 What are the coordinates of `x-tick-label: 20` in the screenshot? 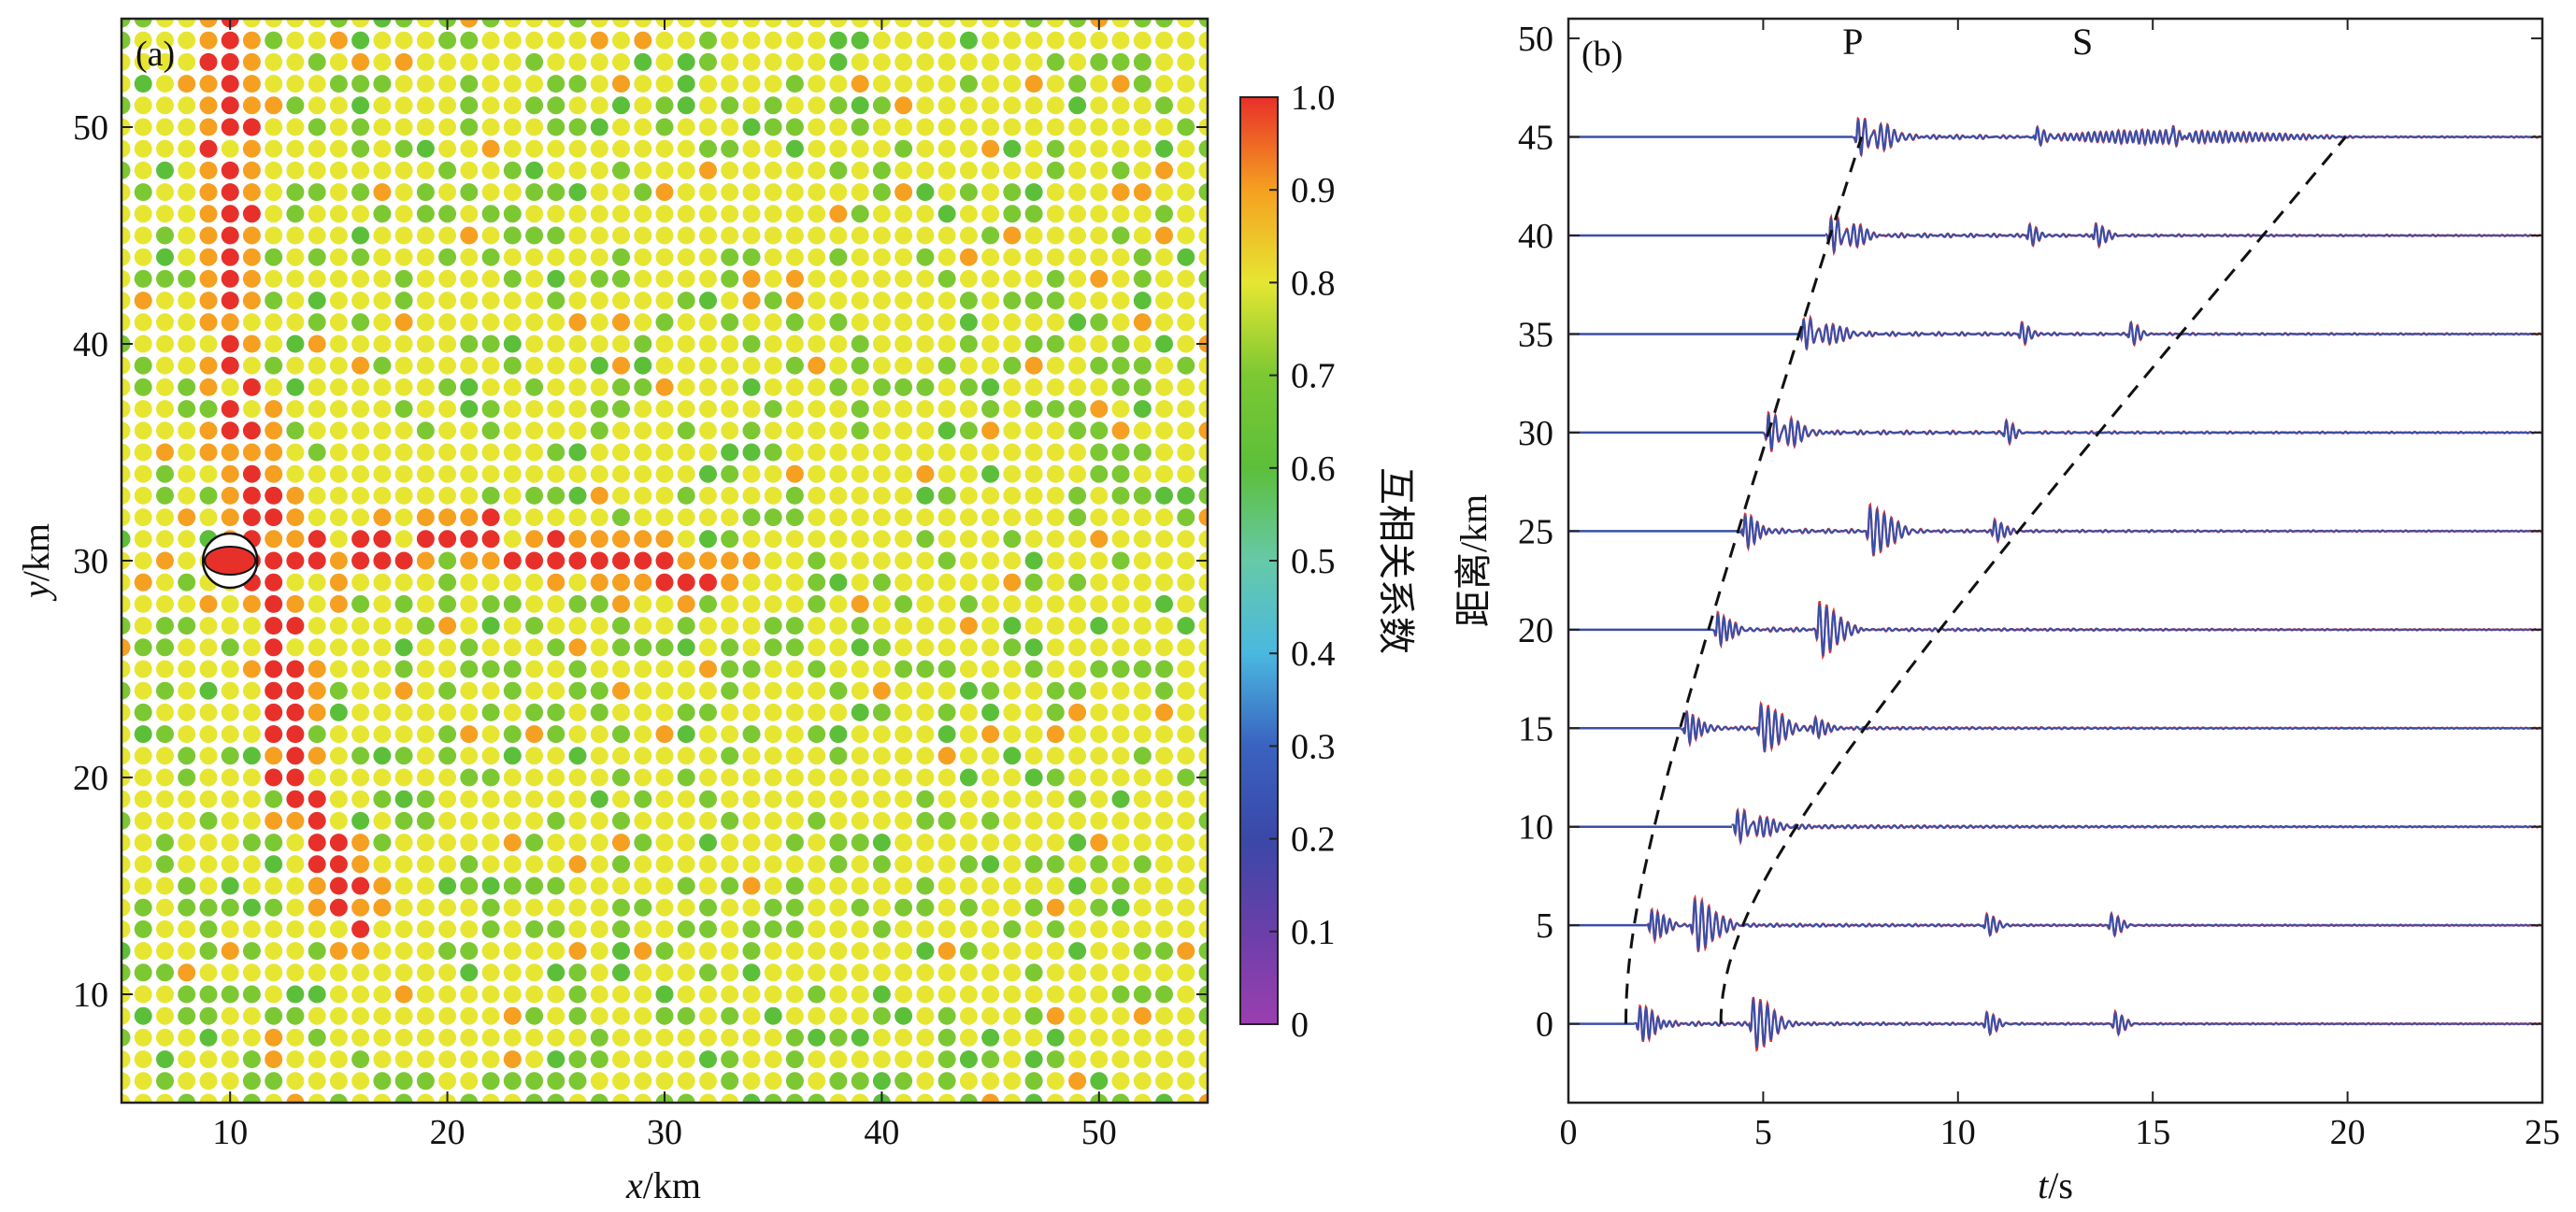 It's located at (2348, 1132).